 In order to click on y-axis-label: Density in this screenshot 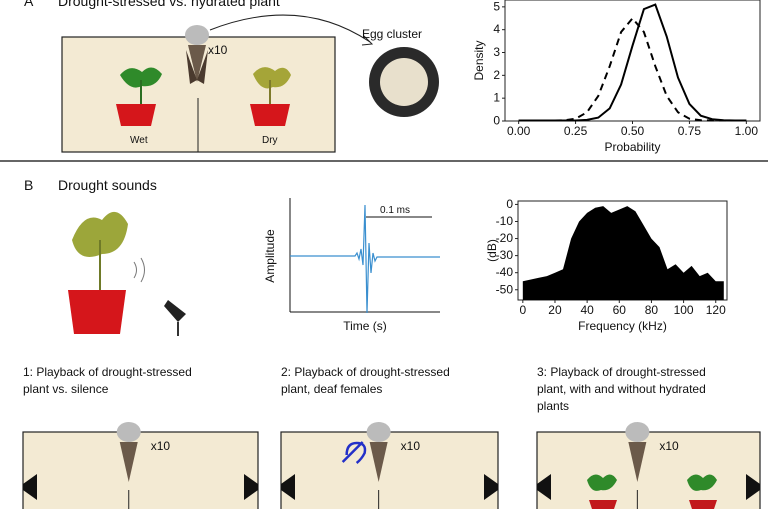, I will do `click(479, 60)`.